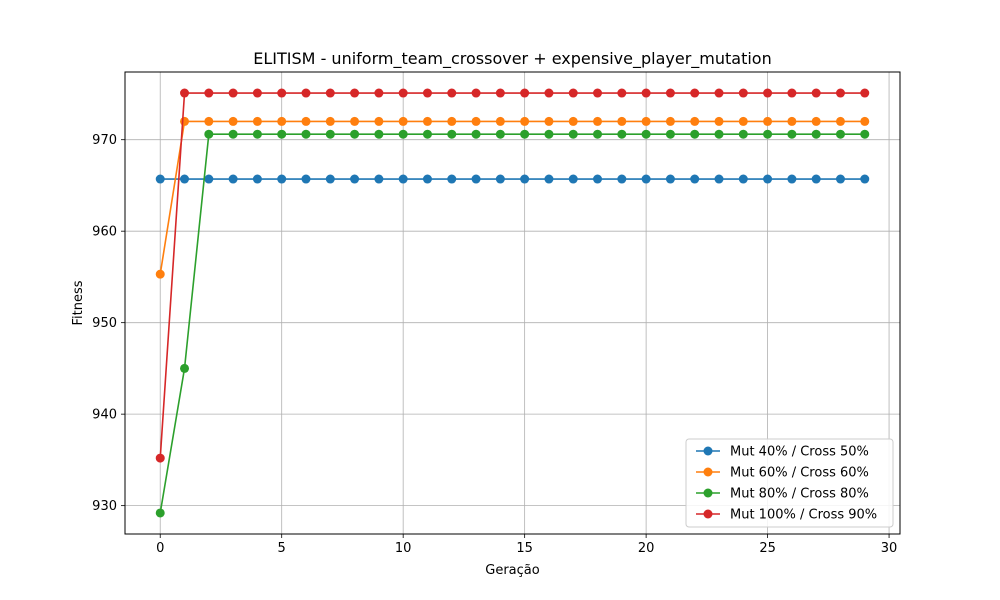  What do you see at coordinates (786, 515) in the screenshot?
I see `legend-item: Mut 100% / Cross 90%` at bounding box center [786, 515].